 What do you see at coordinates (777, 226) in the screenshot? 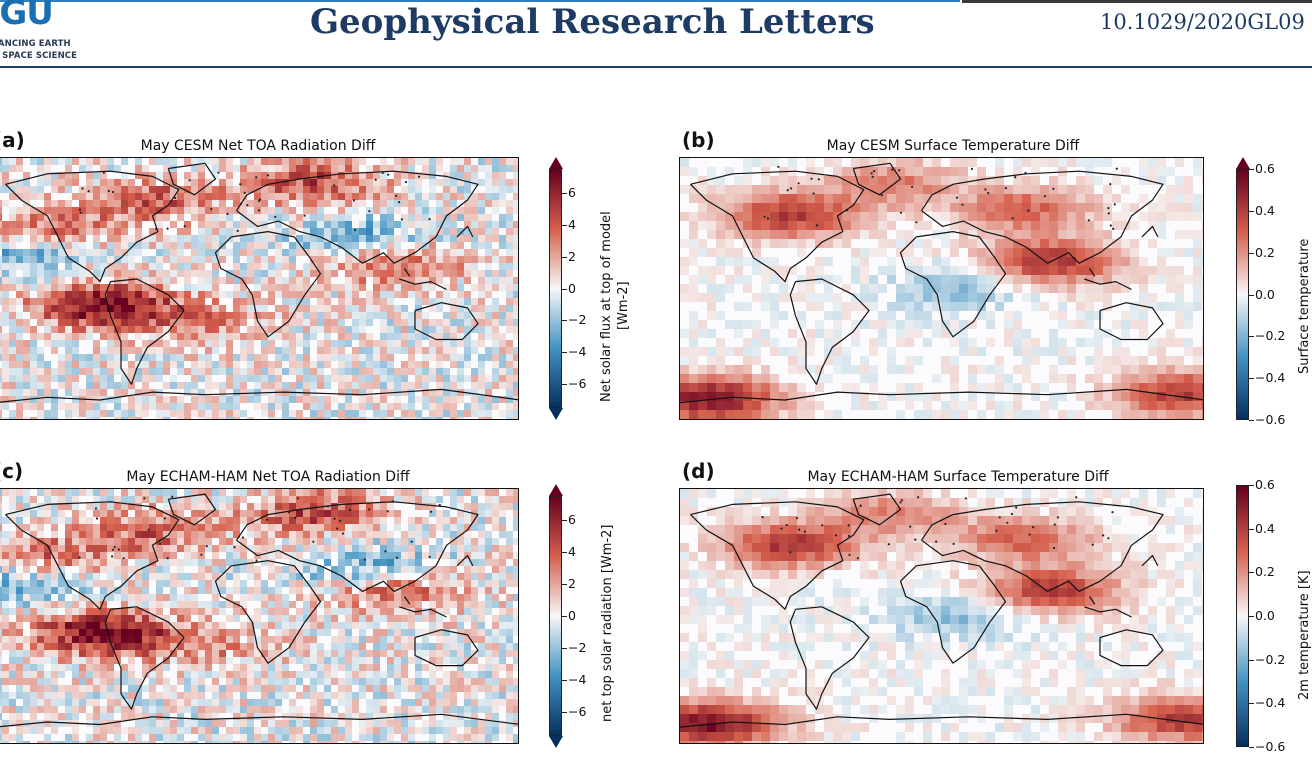
I see `coastline` at bounding box center [777, 226].